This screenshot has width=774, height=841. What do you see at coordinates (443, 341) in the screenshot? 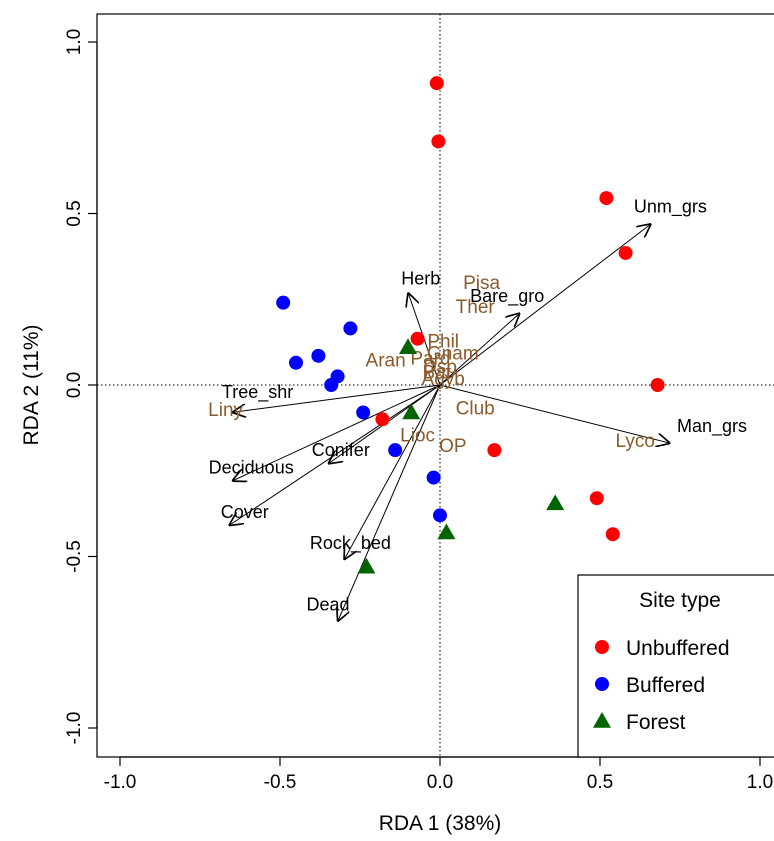
I see `species-label: Phil` at bounding box center [443, 341].